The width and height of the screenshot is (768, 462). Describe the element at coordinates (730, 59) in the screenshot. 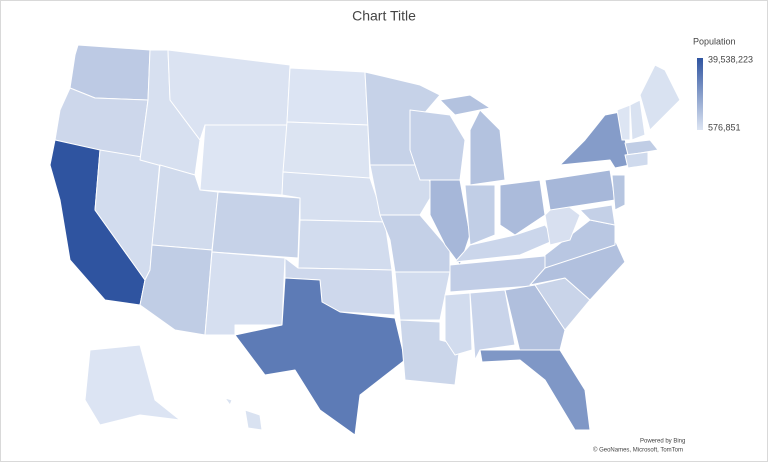

I see `legend-max-label: 39,538,223` at that location.